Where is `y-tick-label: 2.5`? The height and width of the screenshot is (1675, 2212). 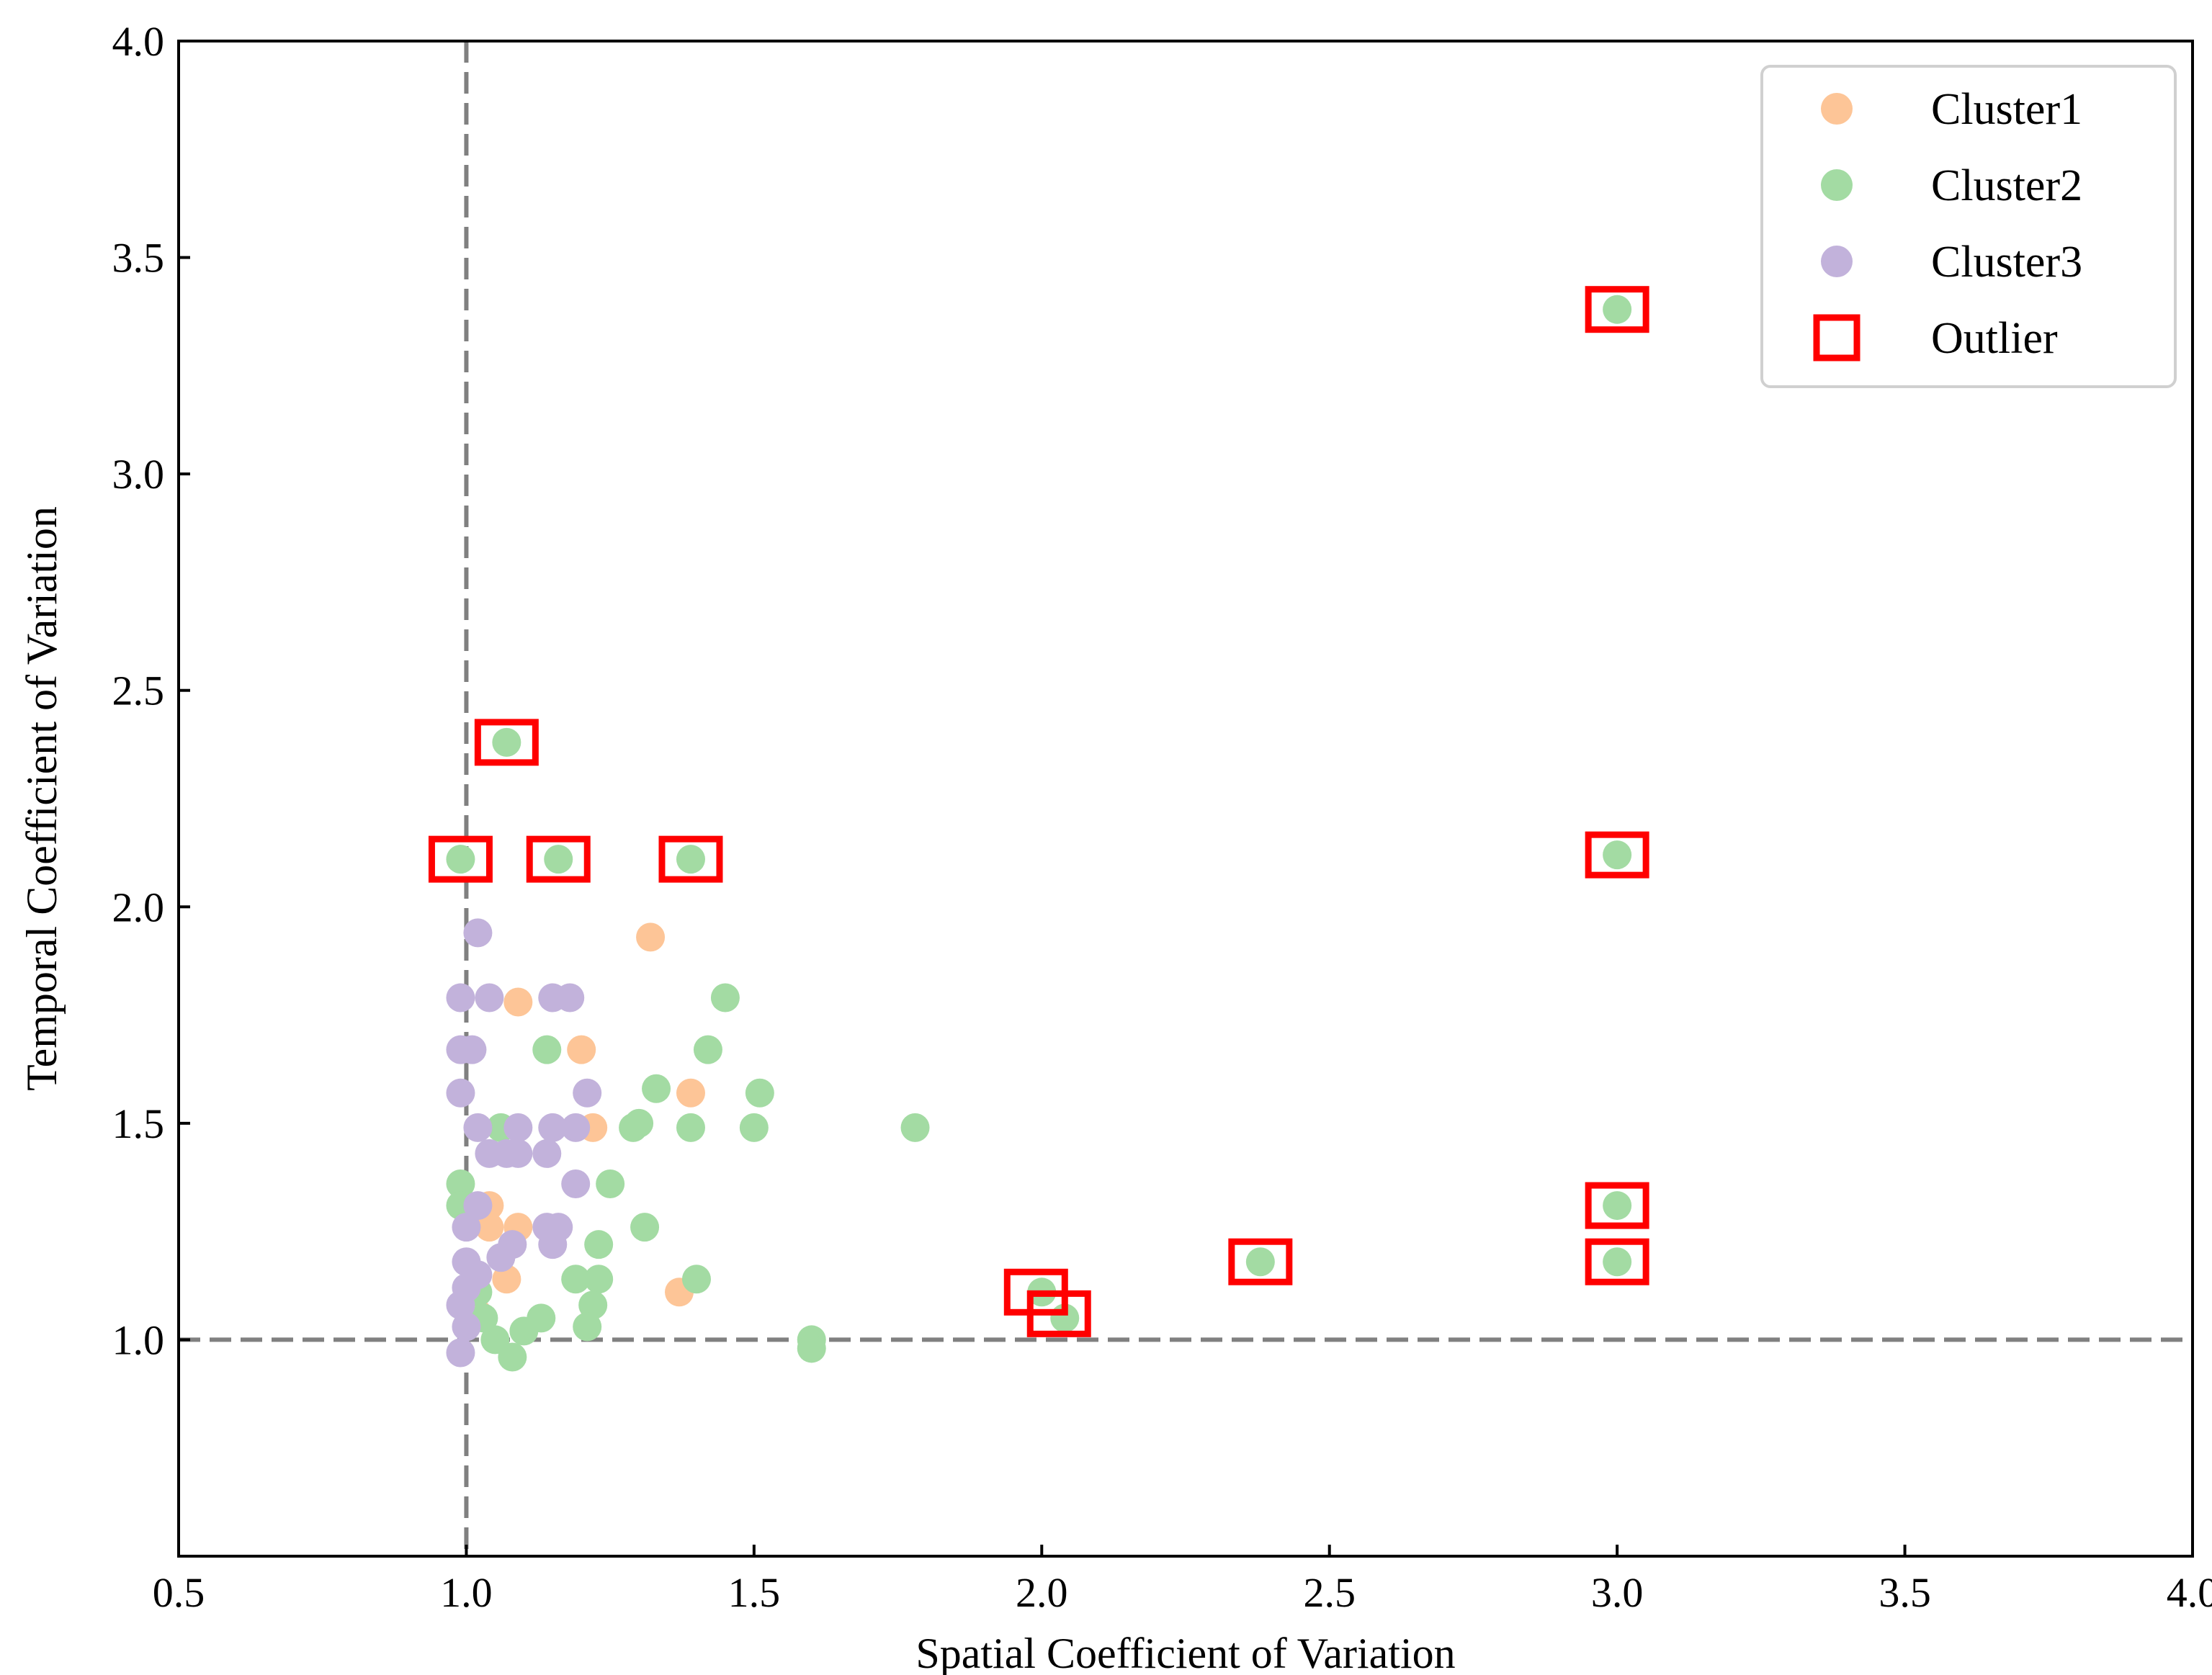 y-tick-label: 2.5 is located at coordinates (138, 691).